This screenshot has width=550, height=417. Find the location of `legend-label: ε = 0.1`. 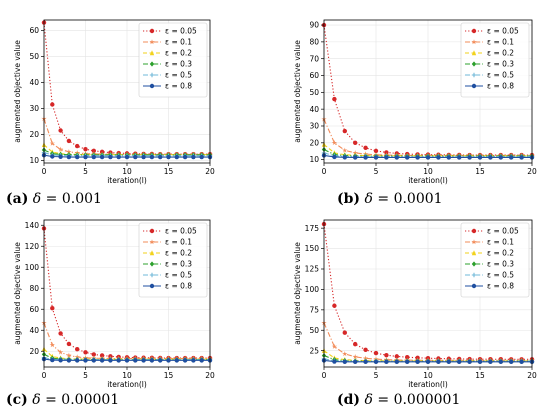

legend-label: ε = 0.1 is located at coordinates (500, 42).